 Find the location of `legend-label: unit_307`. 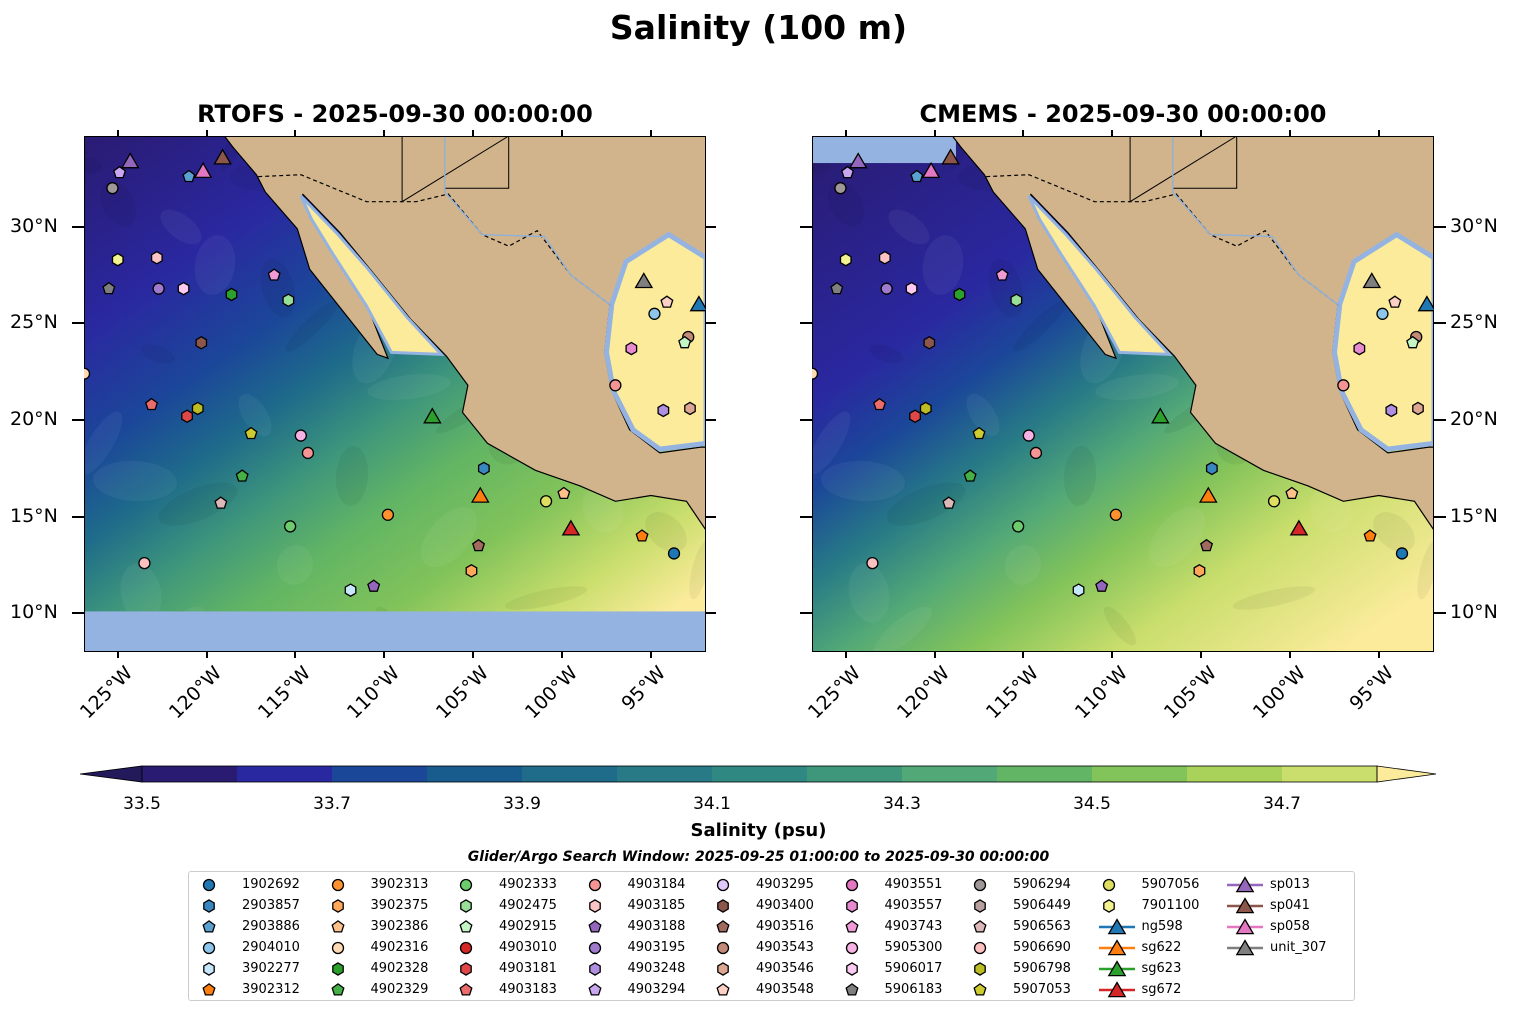

legend-label: unit_307 is located at coordinates (1298, 947).